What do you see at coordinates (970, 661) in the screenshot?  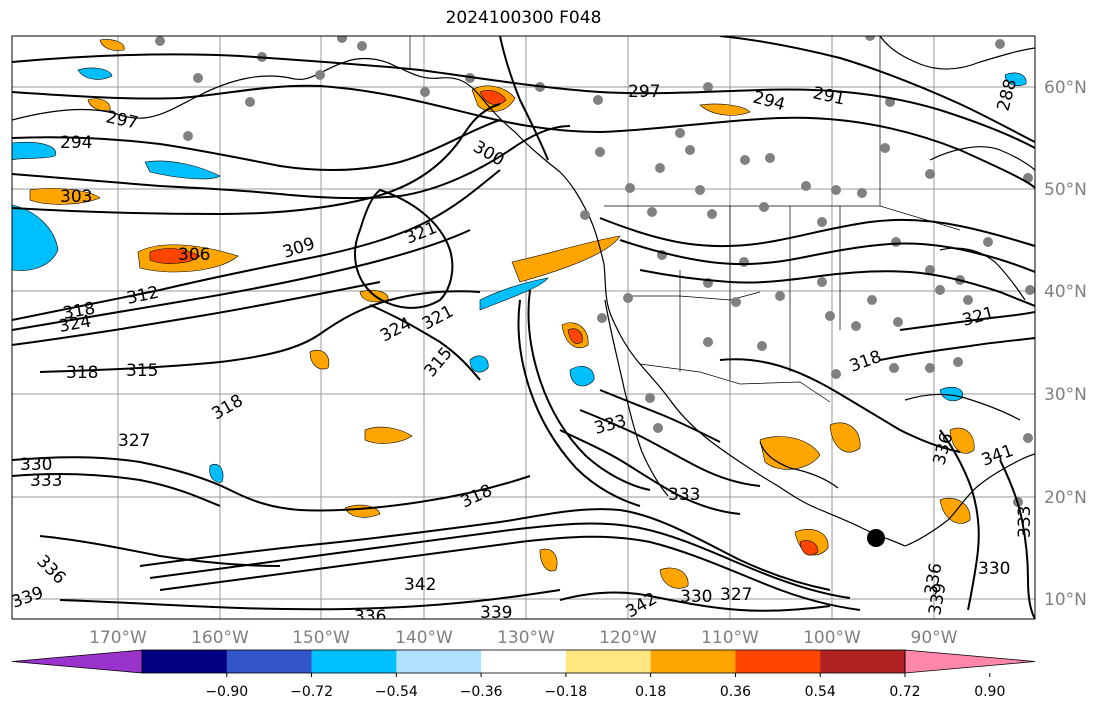 I see `colorbar-extend-high` at bounding box center [970, 661].